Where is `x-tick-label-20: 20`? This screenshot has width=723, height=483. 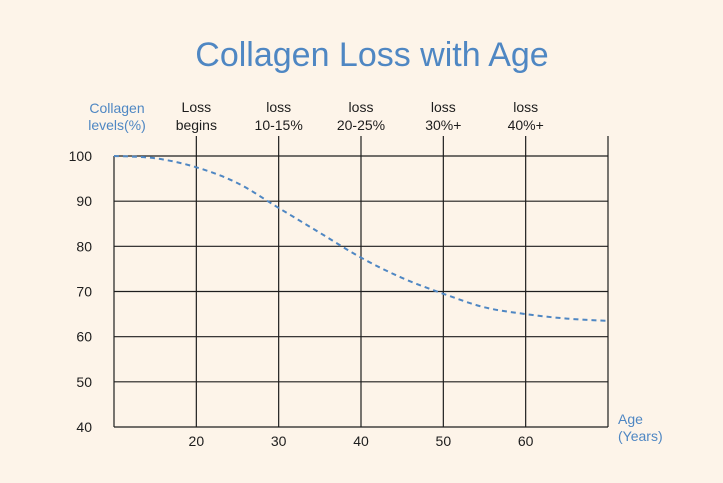
x-tick-label-20: 20 is located at coordinates (197, 441).